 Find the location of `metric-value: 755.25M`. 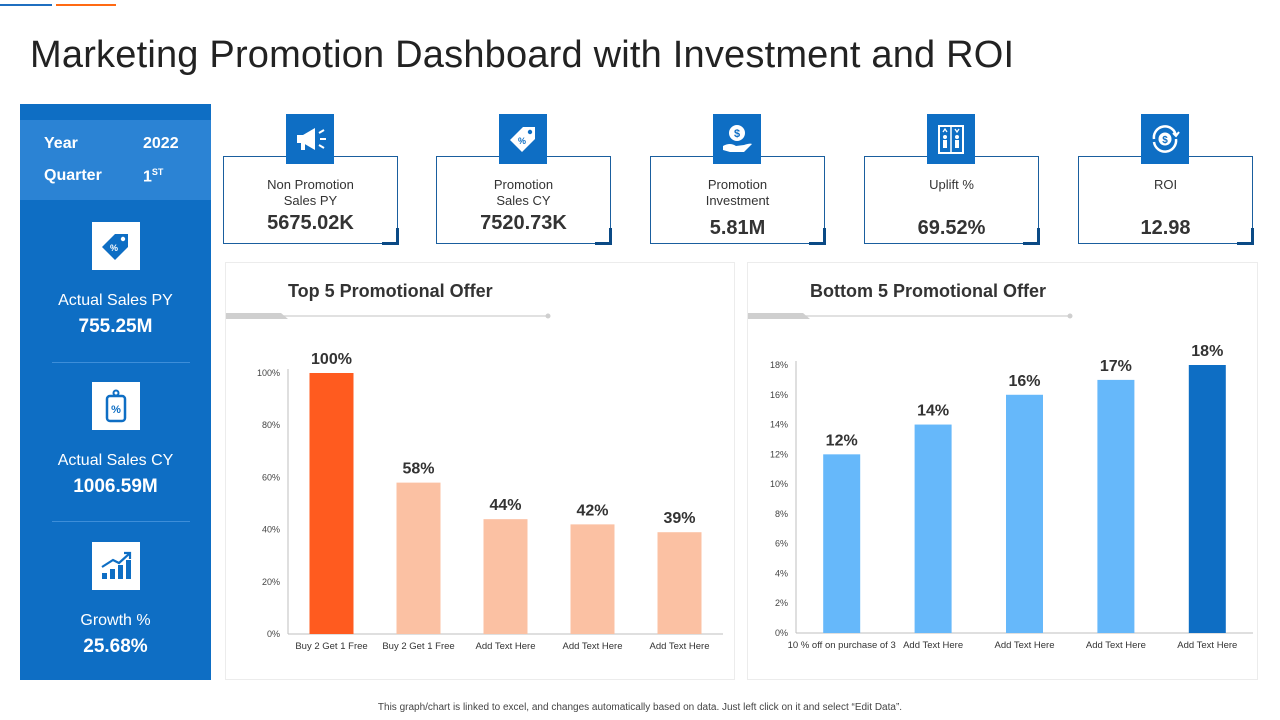

metric-value: 755.25M is located at coordinates (115, 326).